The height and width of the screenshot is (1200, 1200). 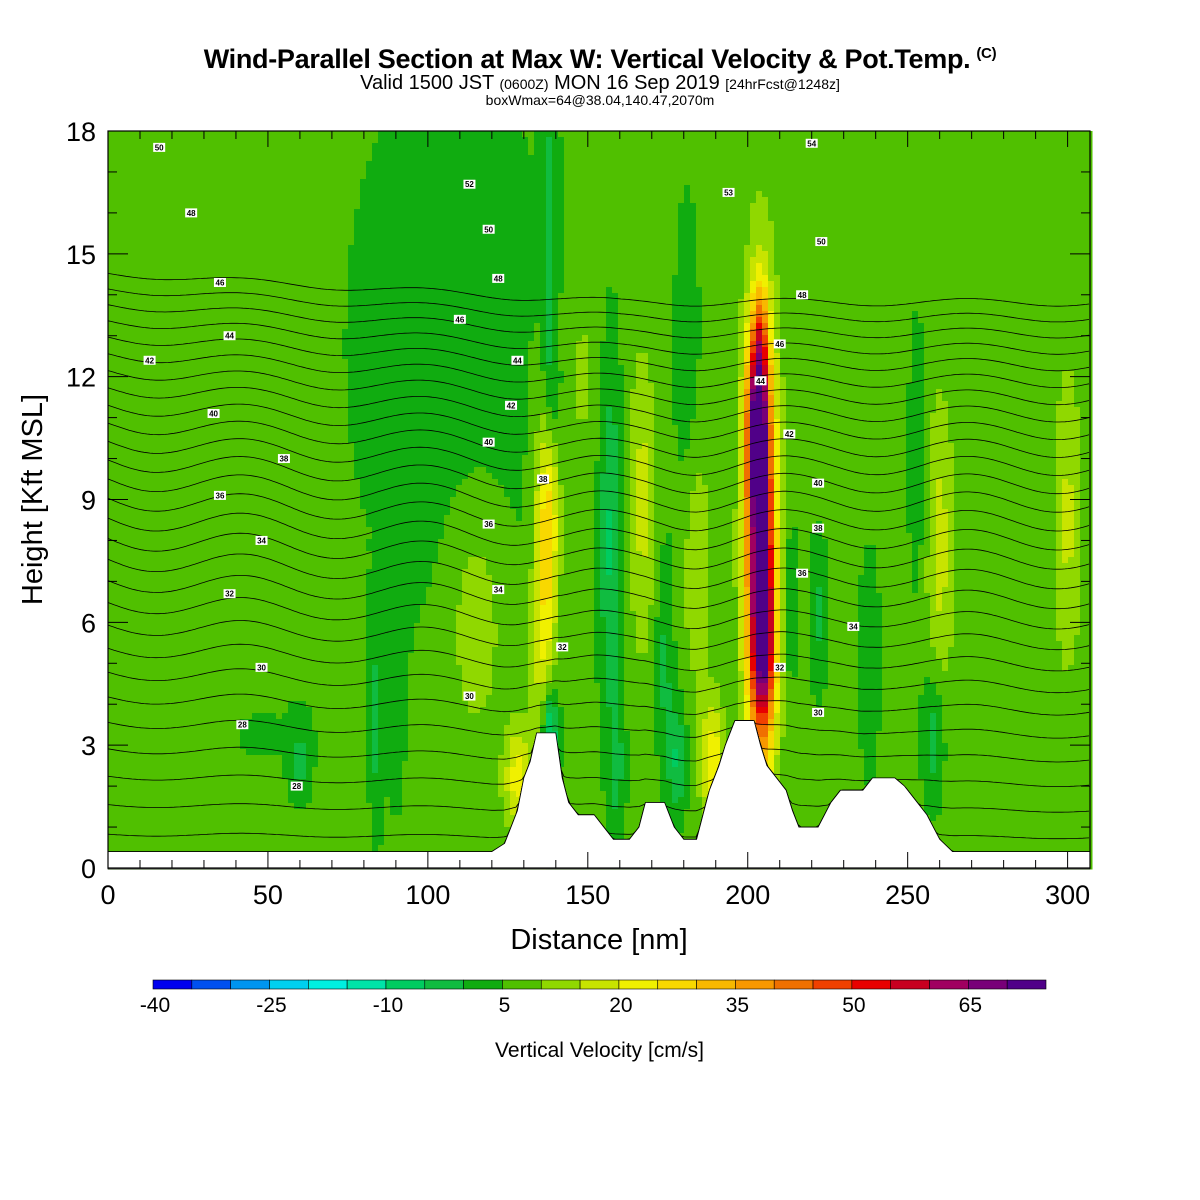 I want to click on x-tick-label: 300, so click(x=1067, y=895).